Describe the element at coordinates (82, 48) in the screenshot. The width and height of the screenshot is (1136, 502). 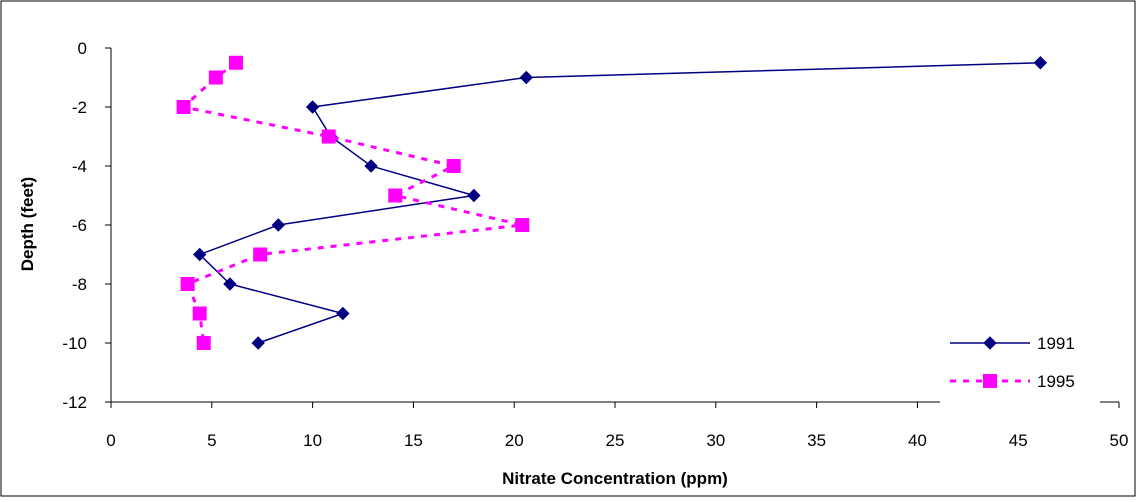
I see `y-tick-label: 0` at that location.